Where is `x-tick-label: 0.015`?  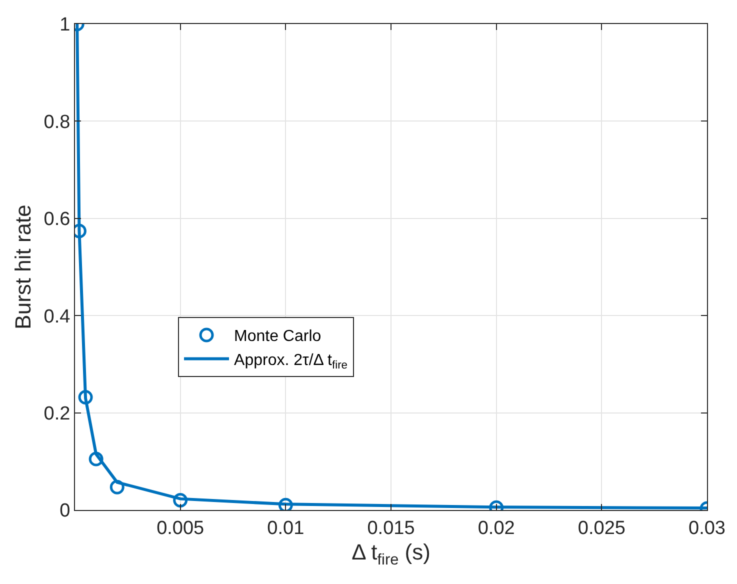
x-tick-label: 0.015 is located at coordinates (391, 528).